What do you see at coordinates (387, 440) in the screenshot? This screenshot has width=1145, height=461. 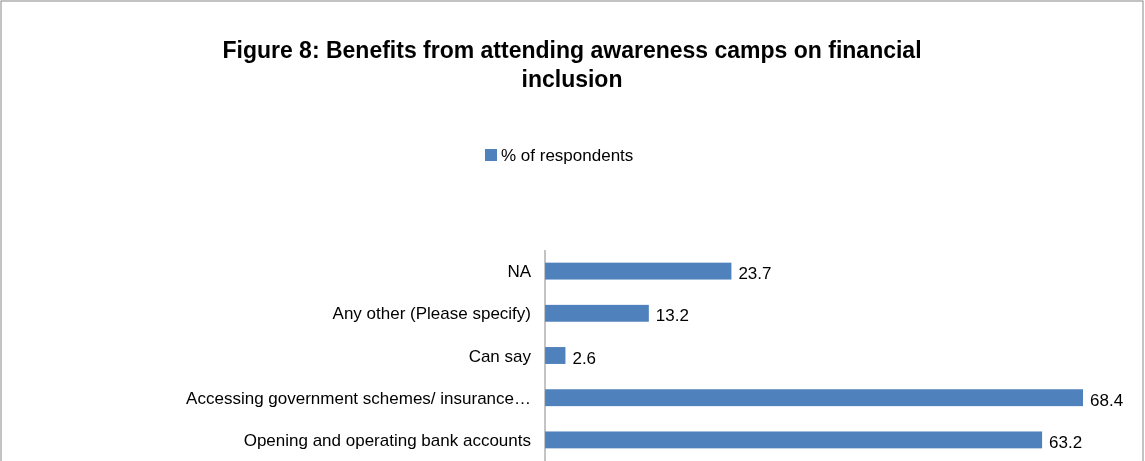 I see `y-tick-label: Opening and operating bank accounts` at bounding box center [387, 440].